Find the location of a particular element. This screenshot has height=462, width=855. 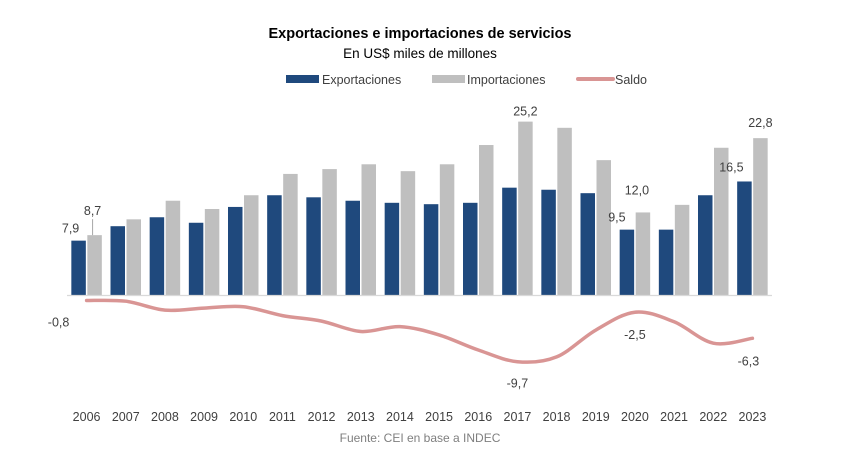

bar-importaciones-2021 is located at coordinates (682, 249).